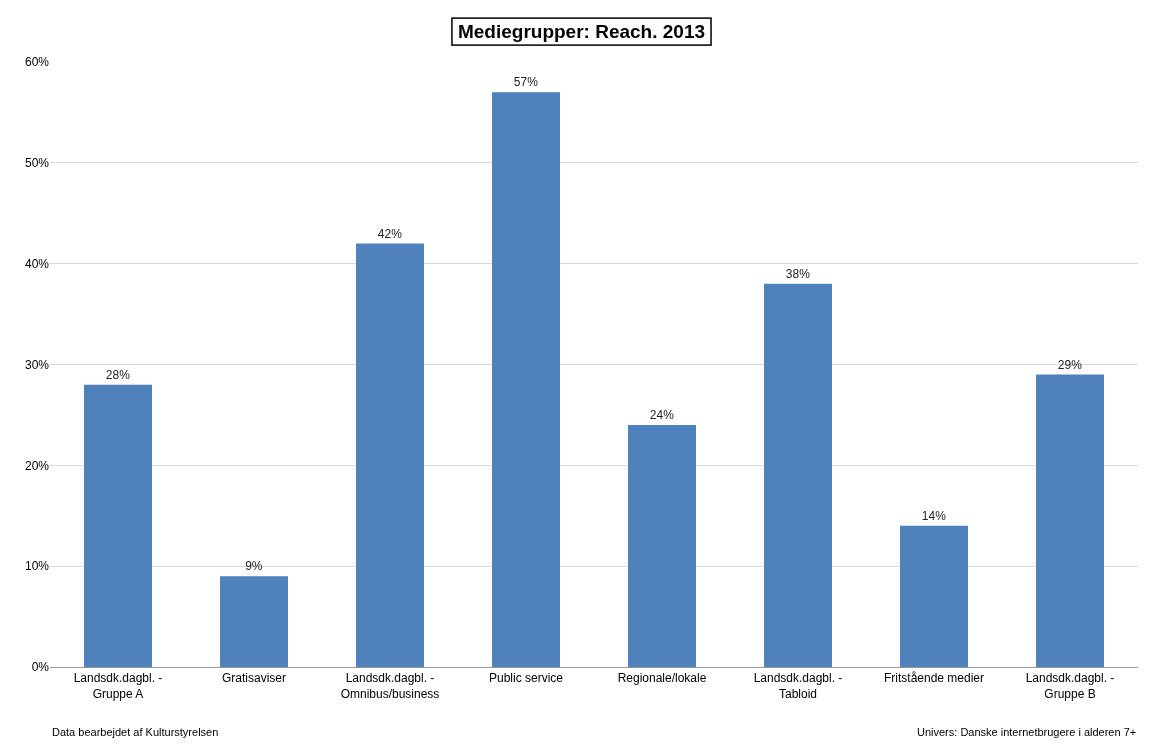  Describe the element at coordinates (37, 465) in the screenshot. I see `y-tick-label: 20%` at that location.